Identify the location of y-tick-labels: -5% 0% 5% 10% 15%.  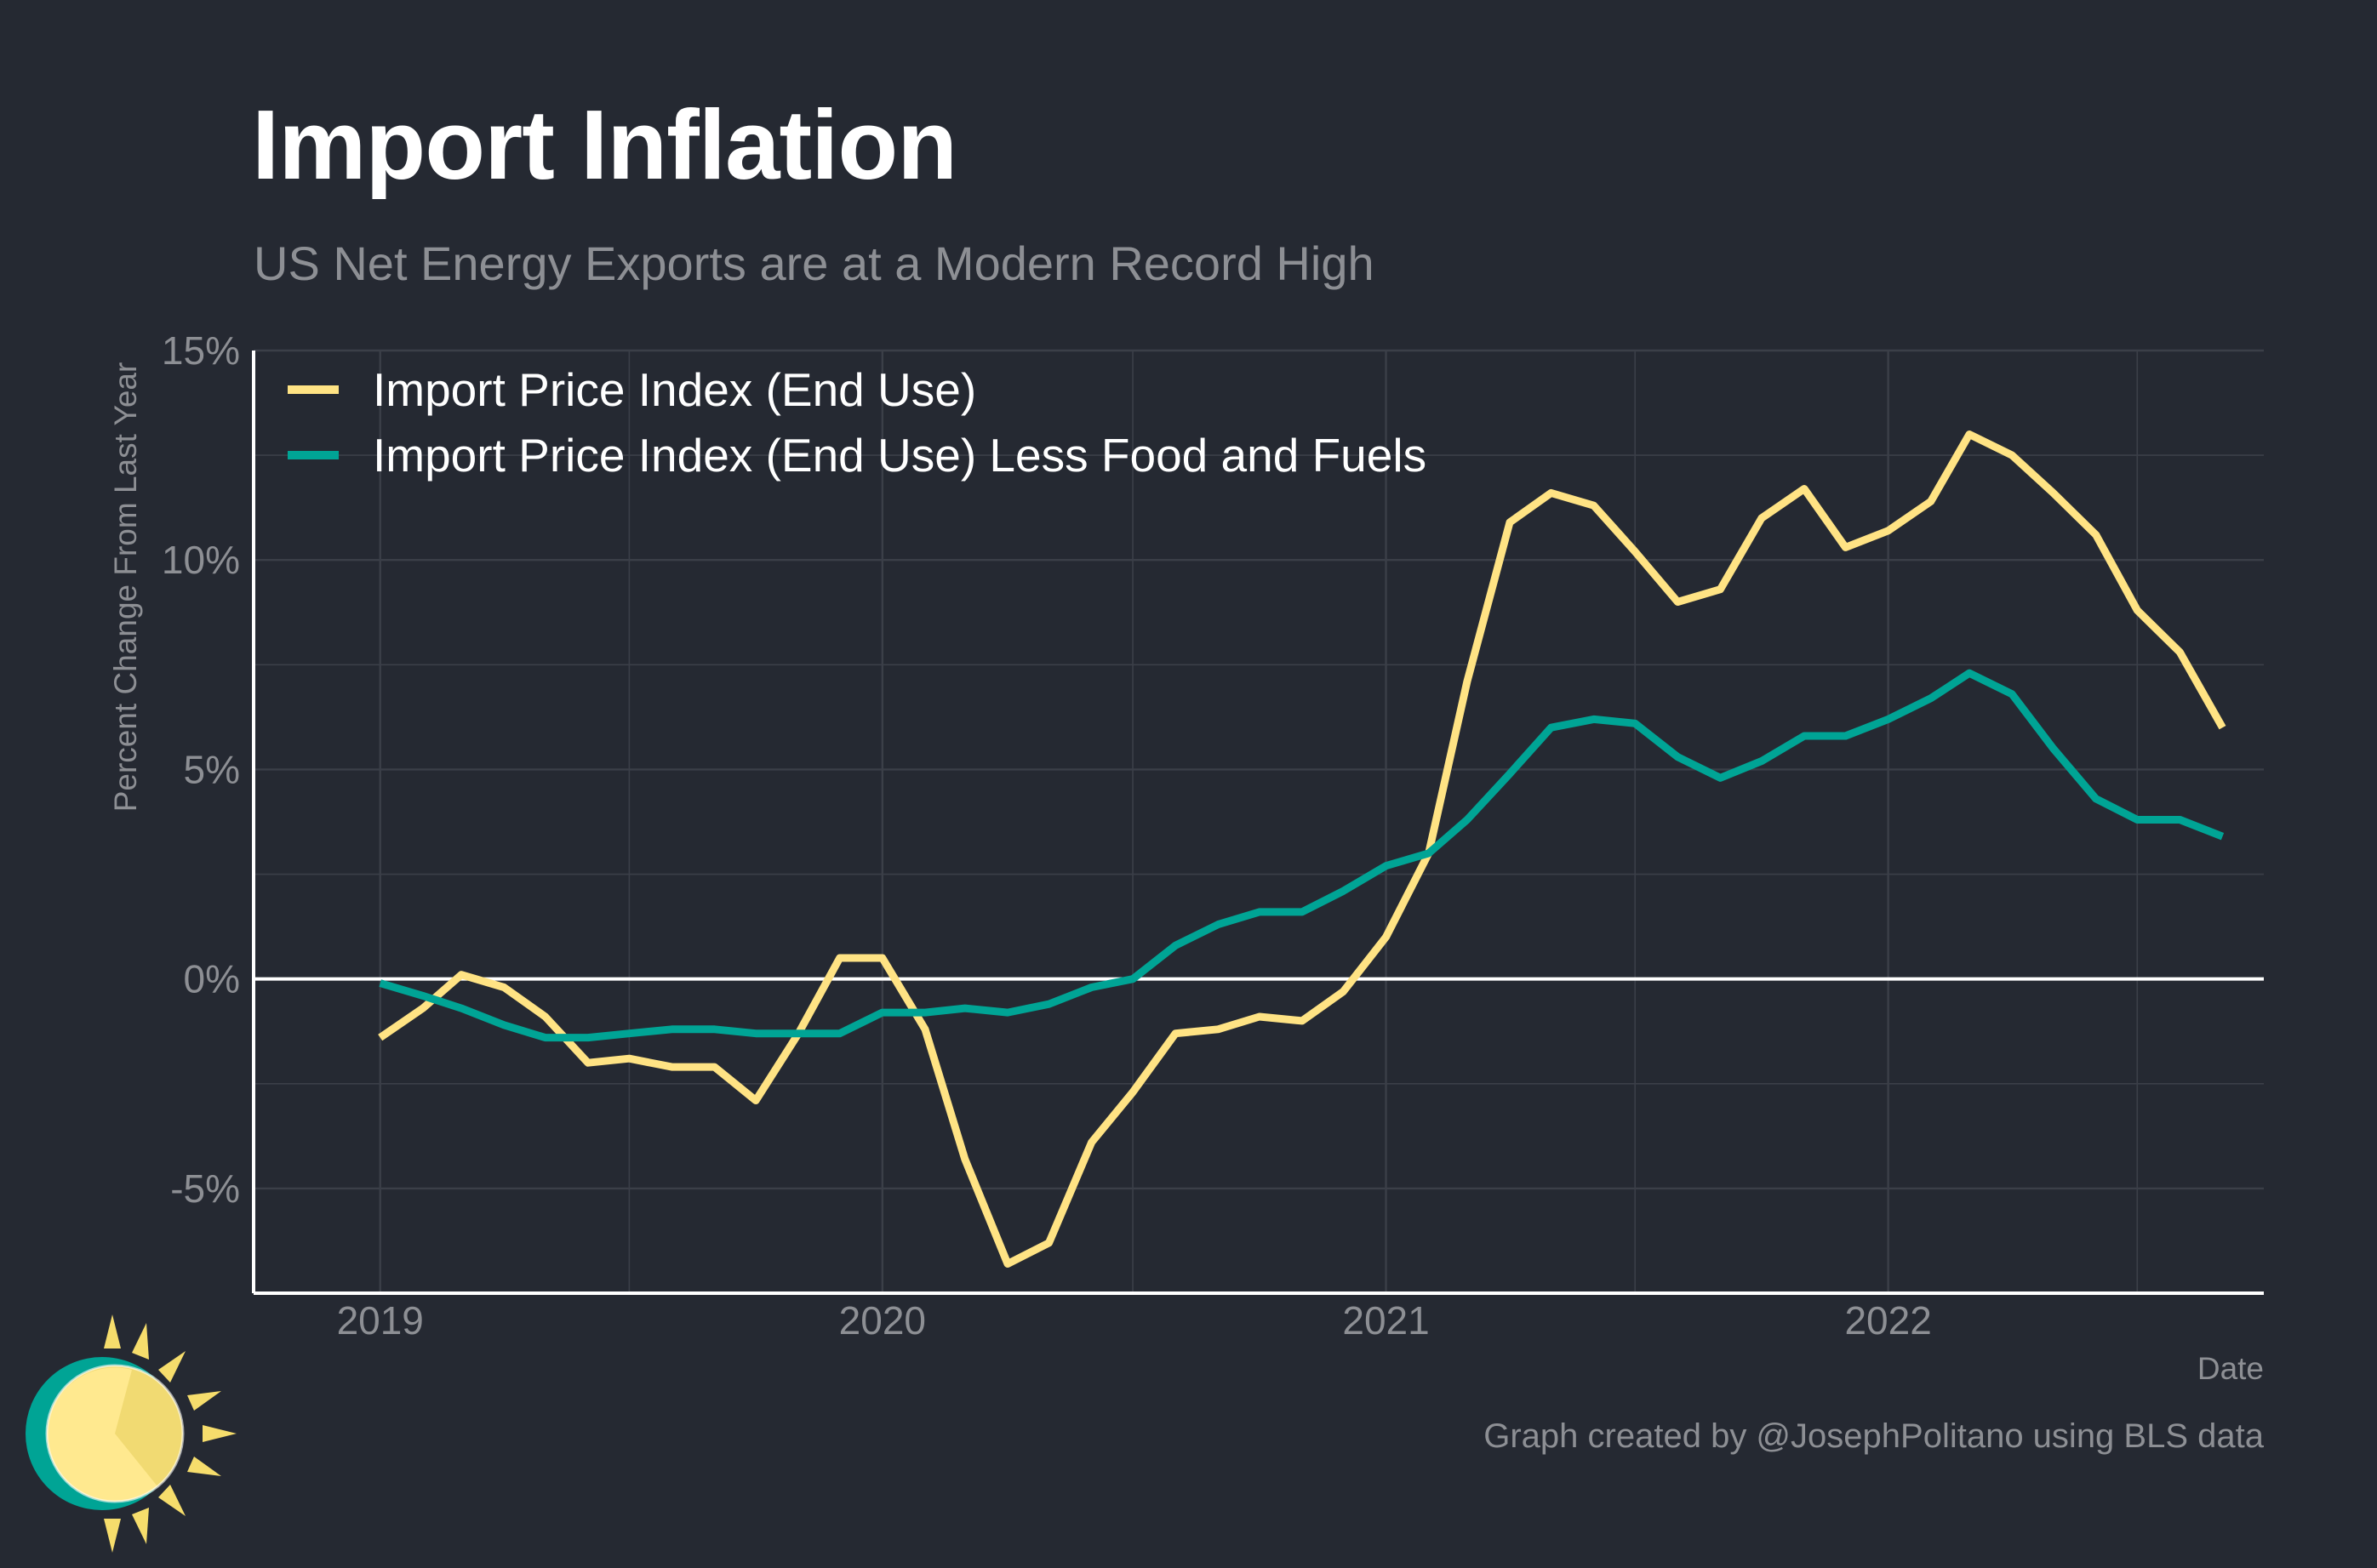
(201, 769).